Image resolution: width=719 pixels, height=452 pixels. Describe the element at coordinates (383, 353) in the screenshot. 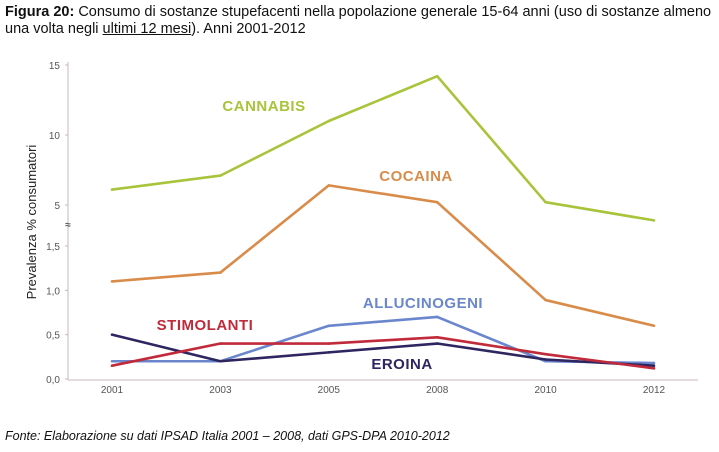

I see `series-line-stimolanti` at that location.